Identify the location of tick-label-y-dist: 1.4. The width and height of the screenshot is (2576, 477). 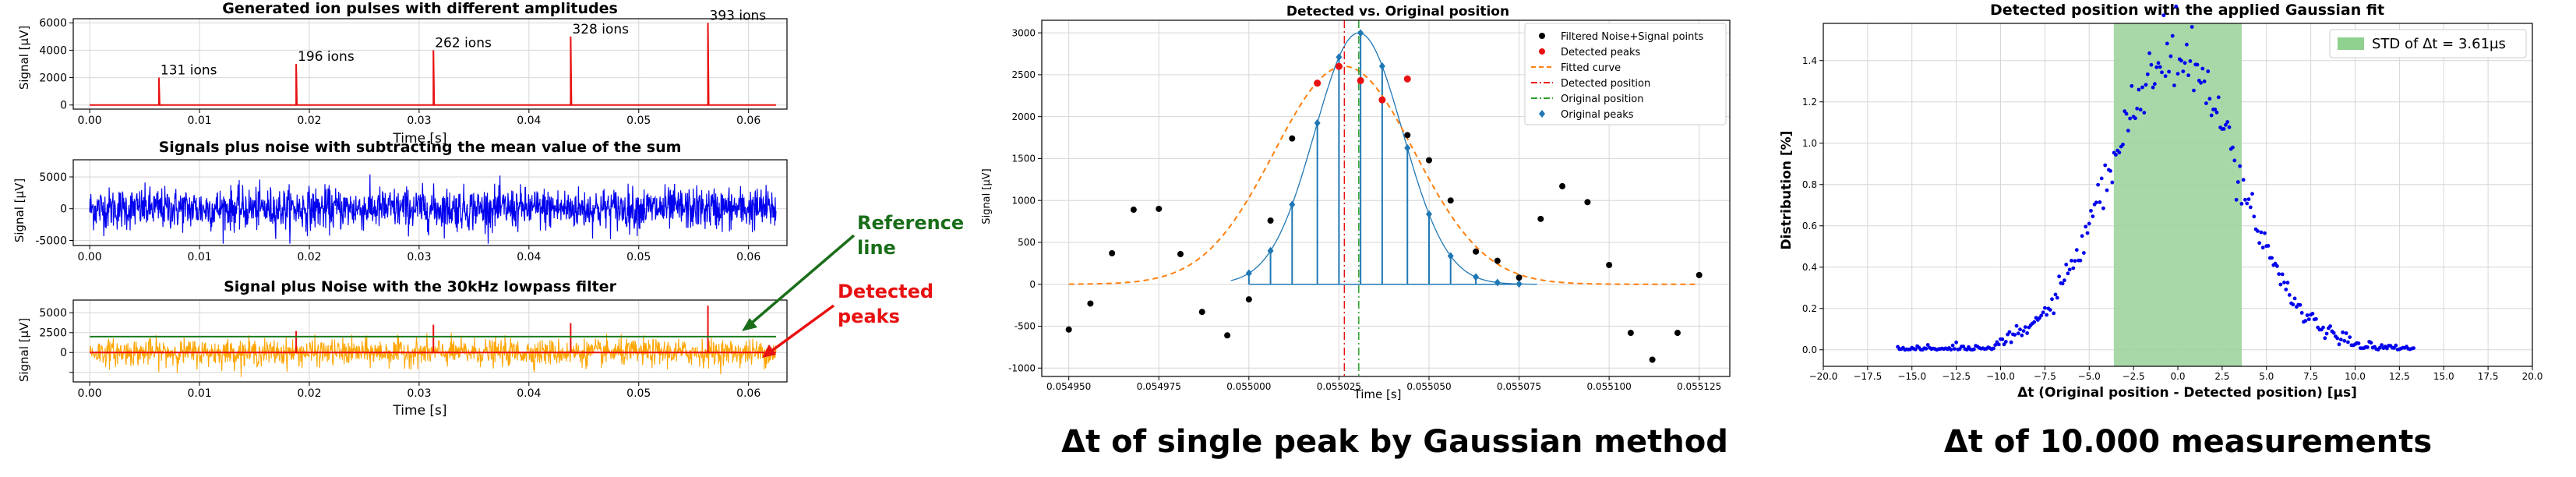
(1809, 60).